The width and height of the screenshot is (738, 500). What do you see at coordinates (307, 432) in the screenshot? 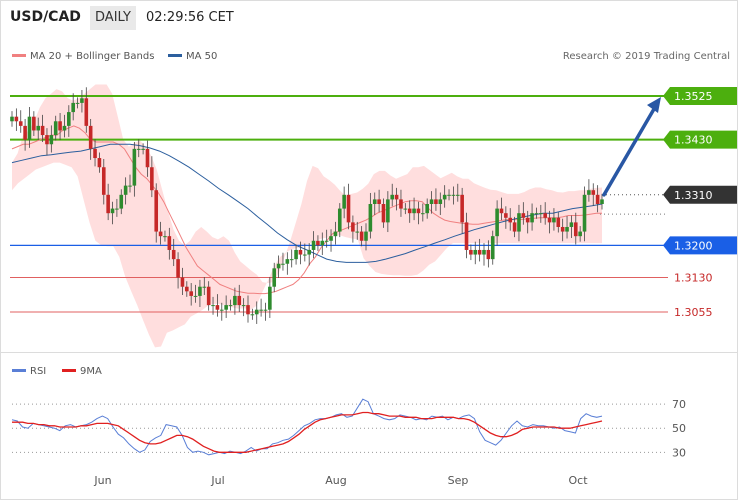
I see `rsi-series-9ma` at bounding box center [307, 432].